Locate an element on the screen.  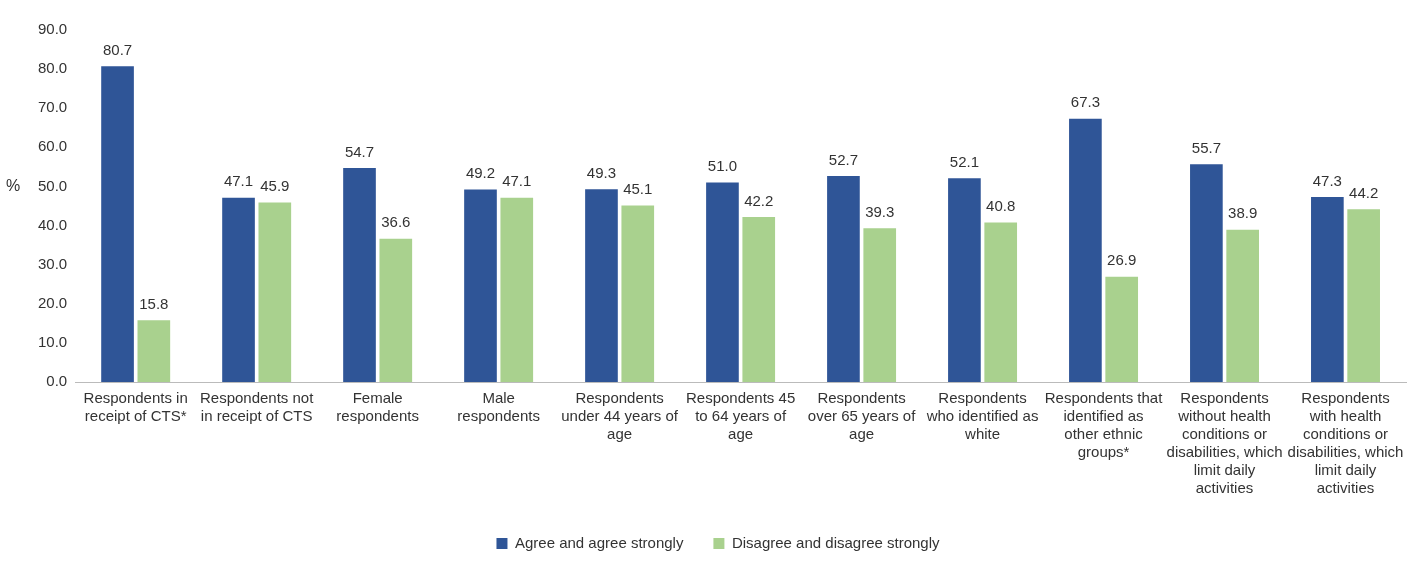
data-label: 15.8 is located at coordinates (154, 303).